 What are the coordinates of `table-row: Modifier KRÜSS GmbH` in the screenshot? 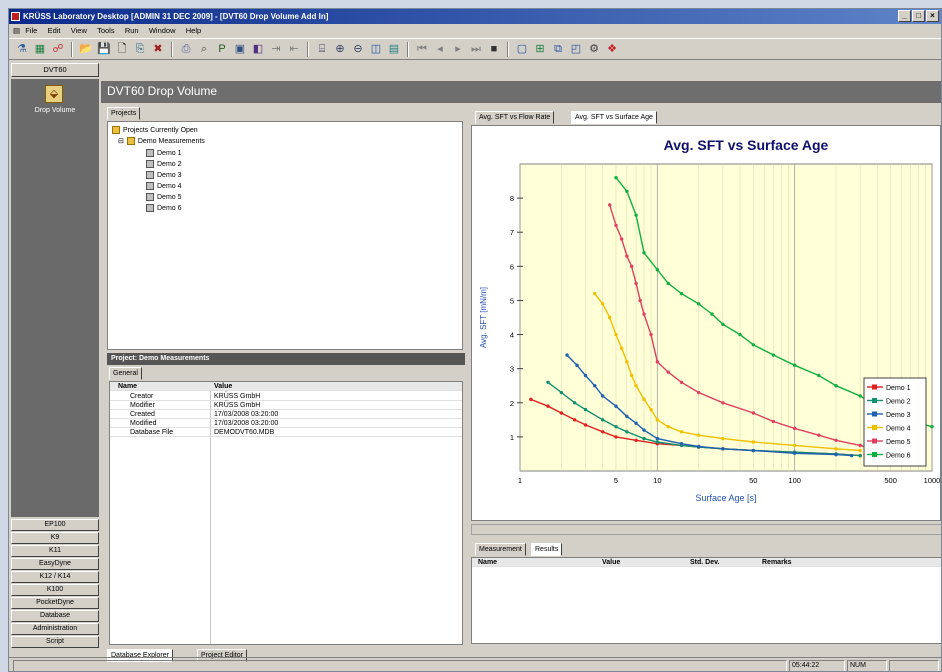 It's located at (286, 405).